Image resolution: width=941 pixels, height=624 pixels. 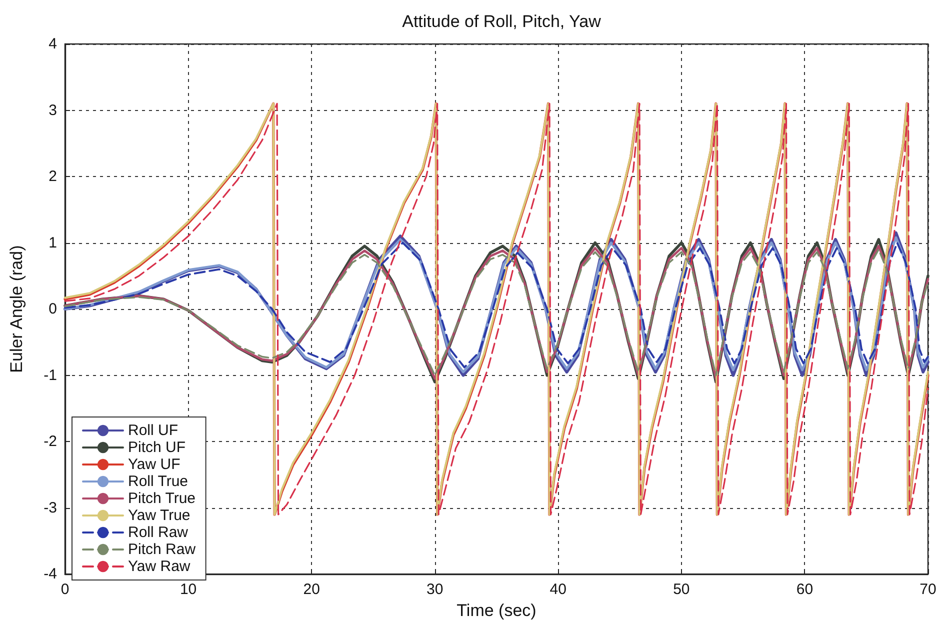 I want to click on y-tick-label: 3, so click(x=52, y=110).